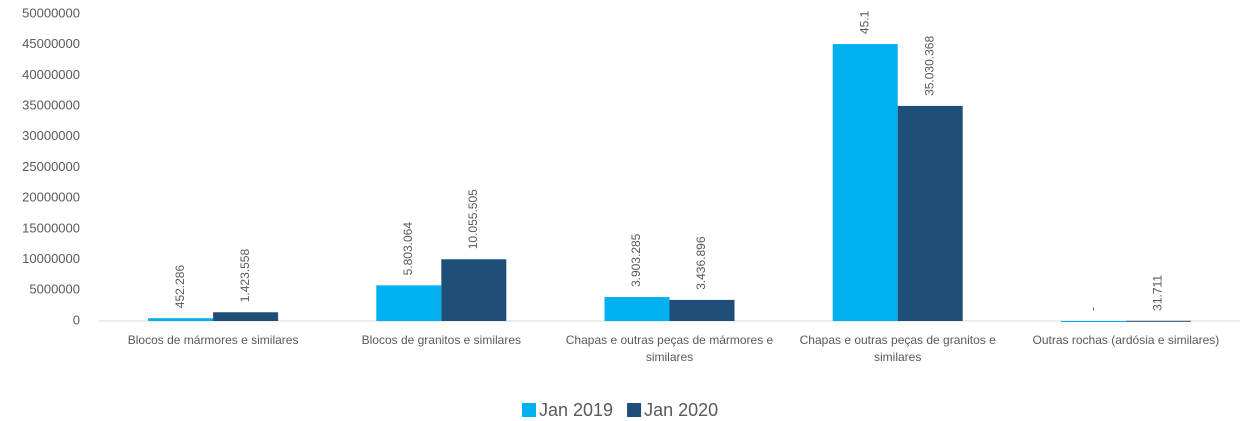 The image size is (1245, 421). I want to click on x-tick-label: Blocos de mármores e similares, so click(213, 340).